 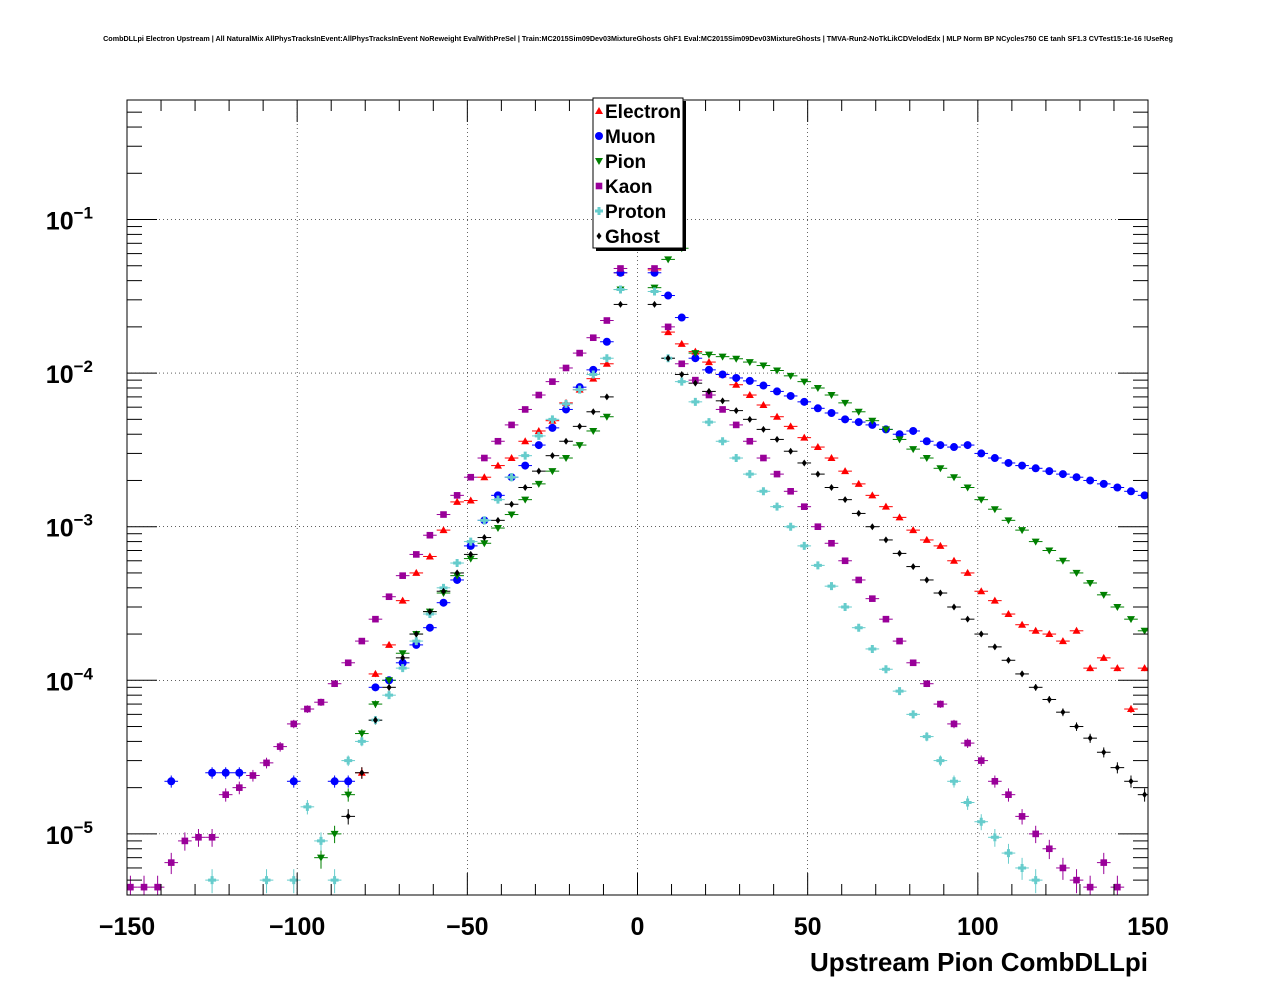 I want to click on legend: Electron Muon Pion Kaon Proton Ghost, so click(x=639, y=174).